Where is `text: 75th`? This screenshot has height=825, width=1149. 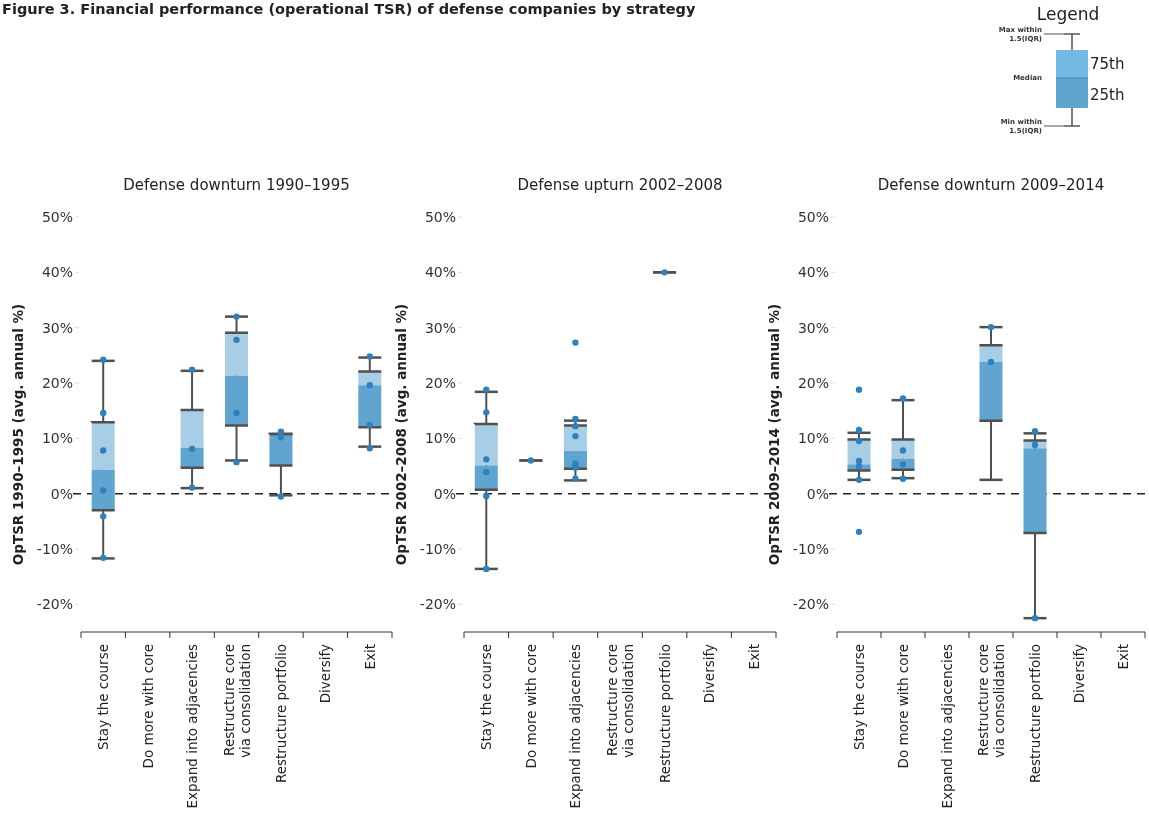
text: 75th is located at coordinates (1107, 64).